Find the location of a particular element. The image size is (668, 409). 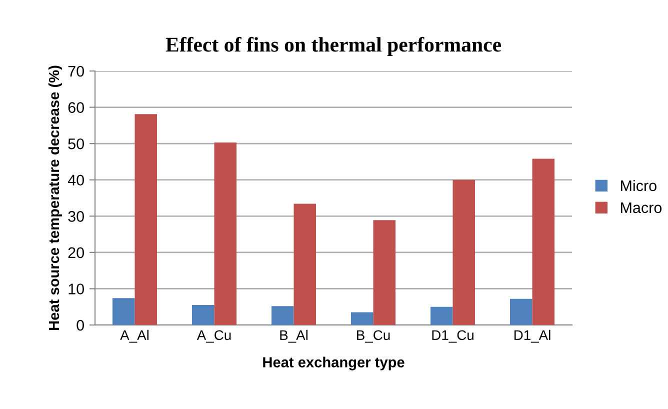

y-tick-label: 40 is located at coordinates (76, 180).